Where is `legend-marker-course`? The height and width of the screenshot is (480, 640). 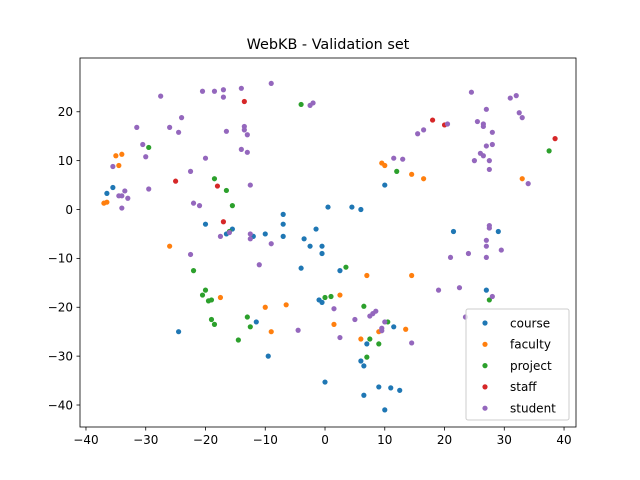
legend-marker-course is located at coordinates (485, 323).